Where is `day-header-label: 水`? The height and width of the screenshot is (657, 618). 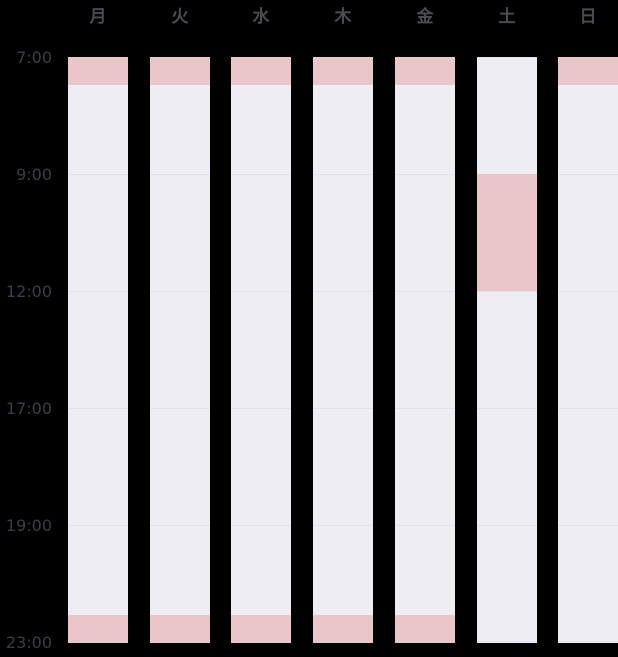 day-header-label: 水 is located at coordinates (261, 17).